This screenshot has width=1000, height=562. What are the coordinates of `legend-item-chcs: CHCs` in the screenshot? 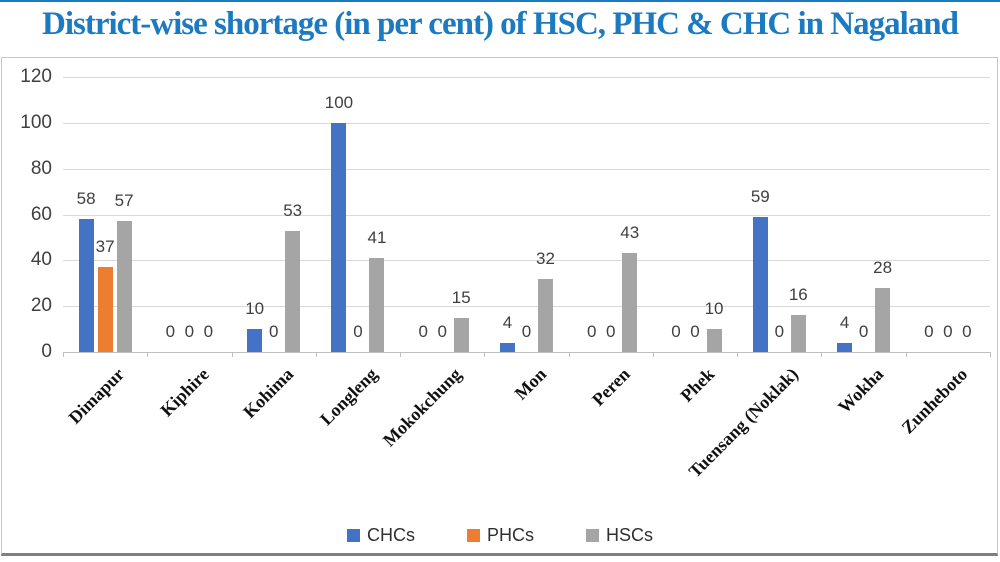 It's located at (380, 535).